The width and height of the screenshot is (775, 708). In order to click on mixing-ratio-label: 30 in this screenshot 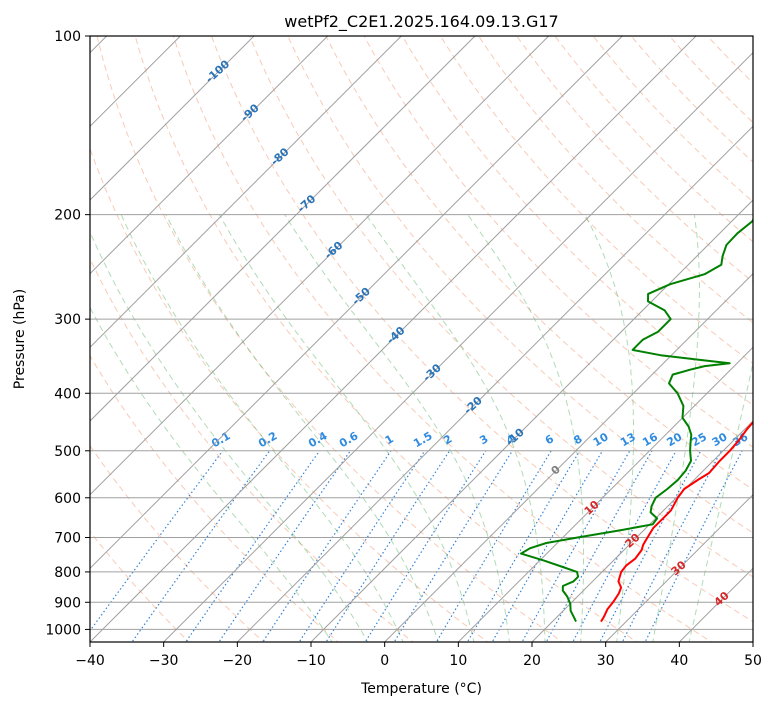, I will do `click(720, 439)`.